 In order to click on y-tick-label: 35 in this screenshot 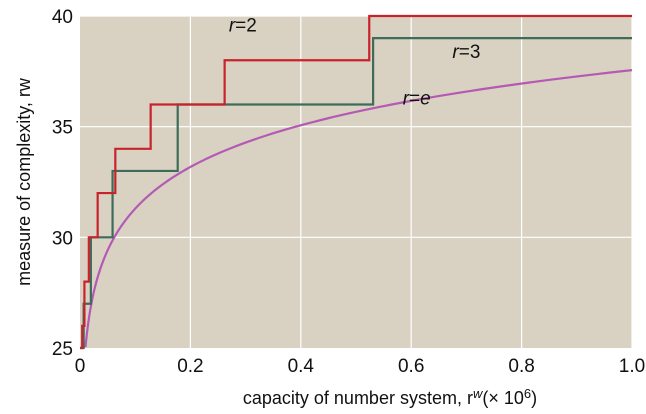, I will do `click(62, 128)`.